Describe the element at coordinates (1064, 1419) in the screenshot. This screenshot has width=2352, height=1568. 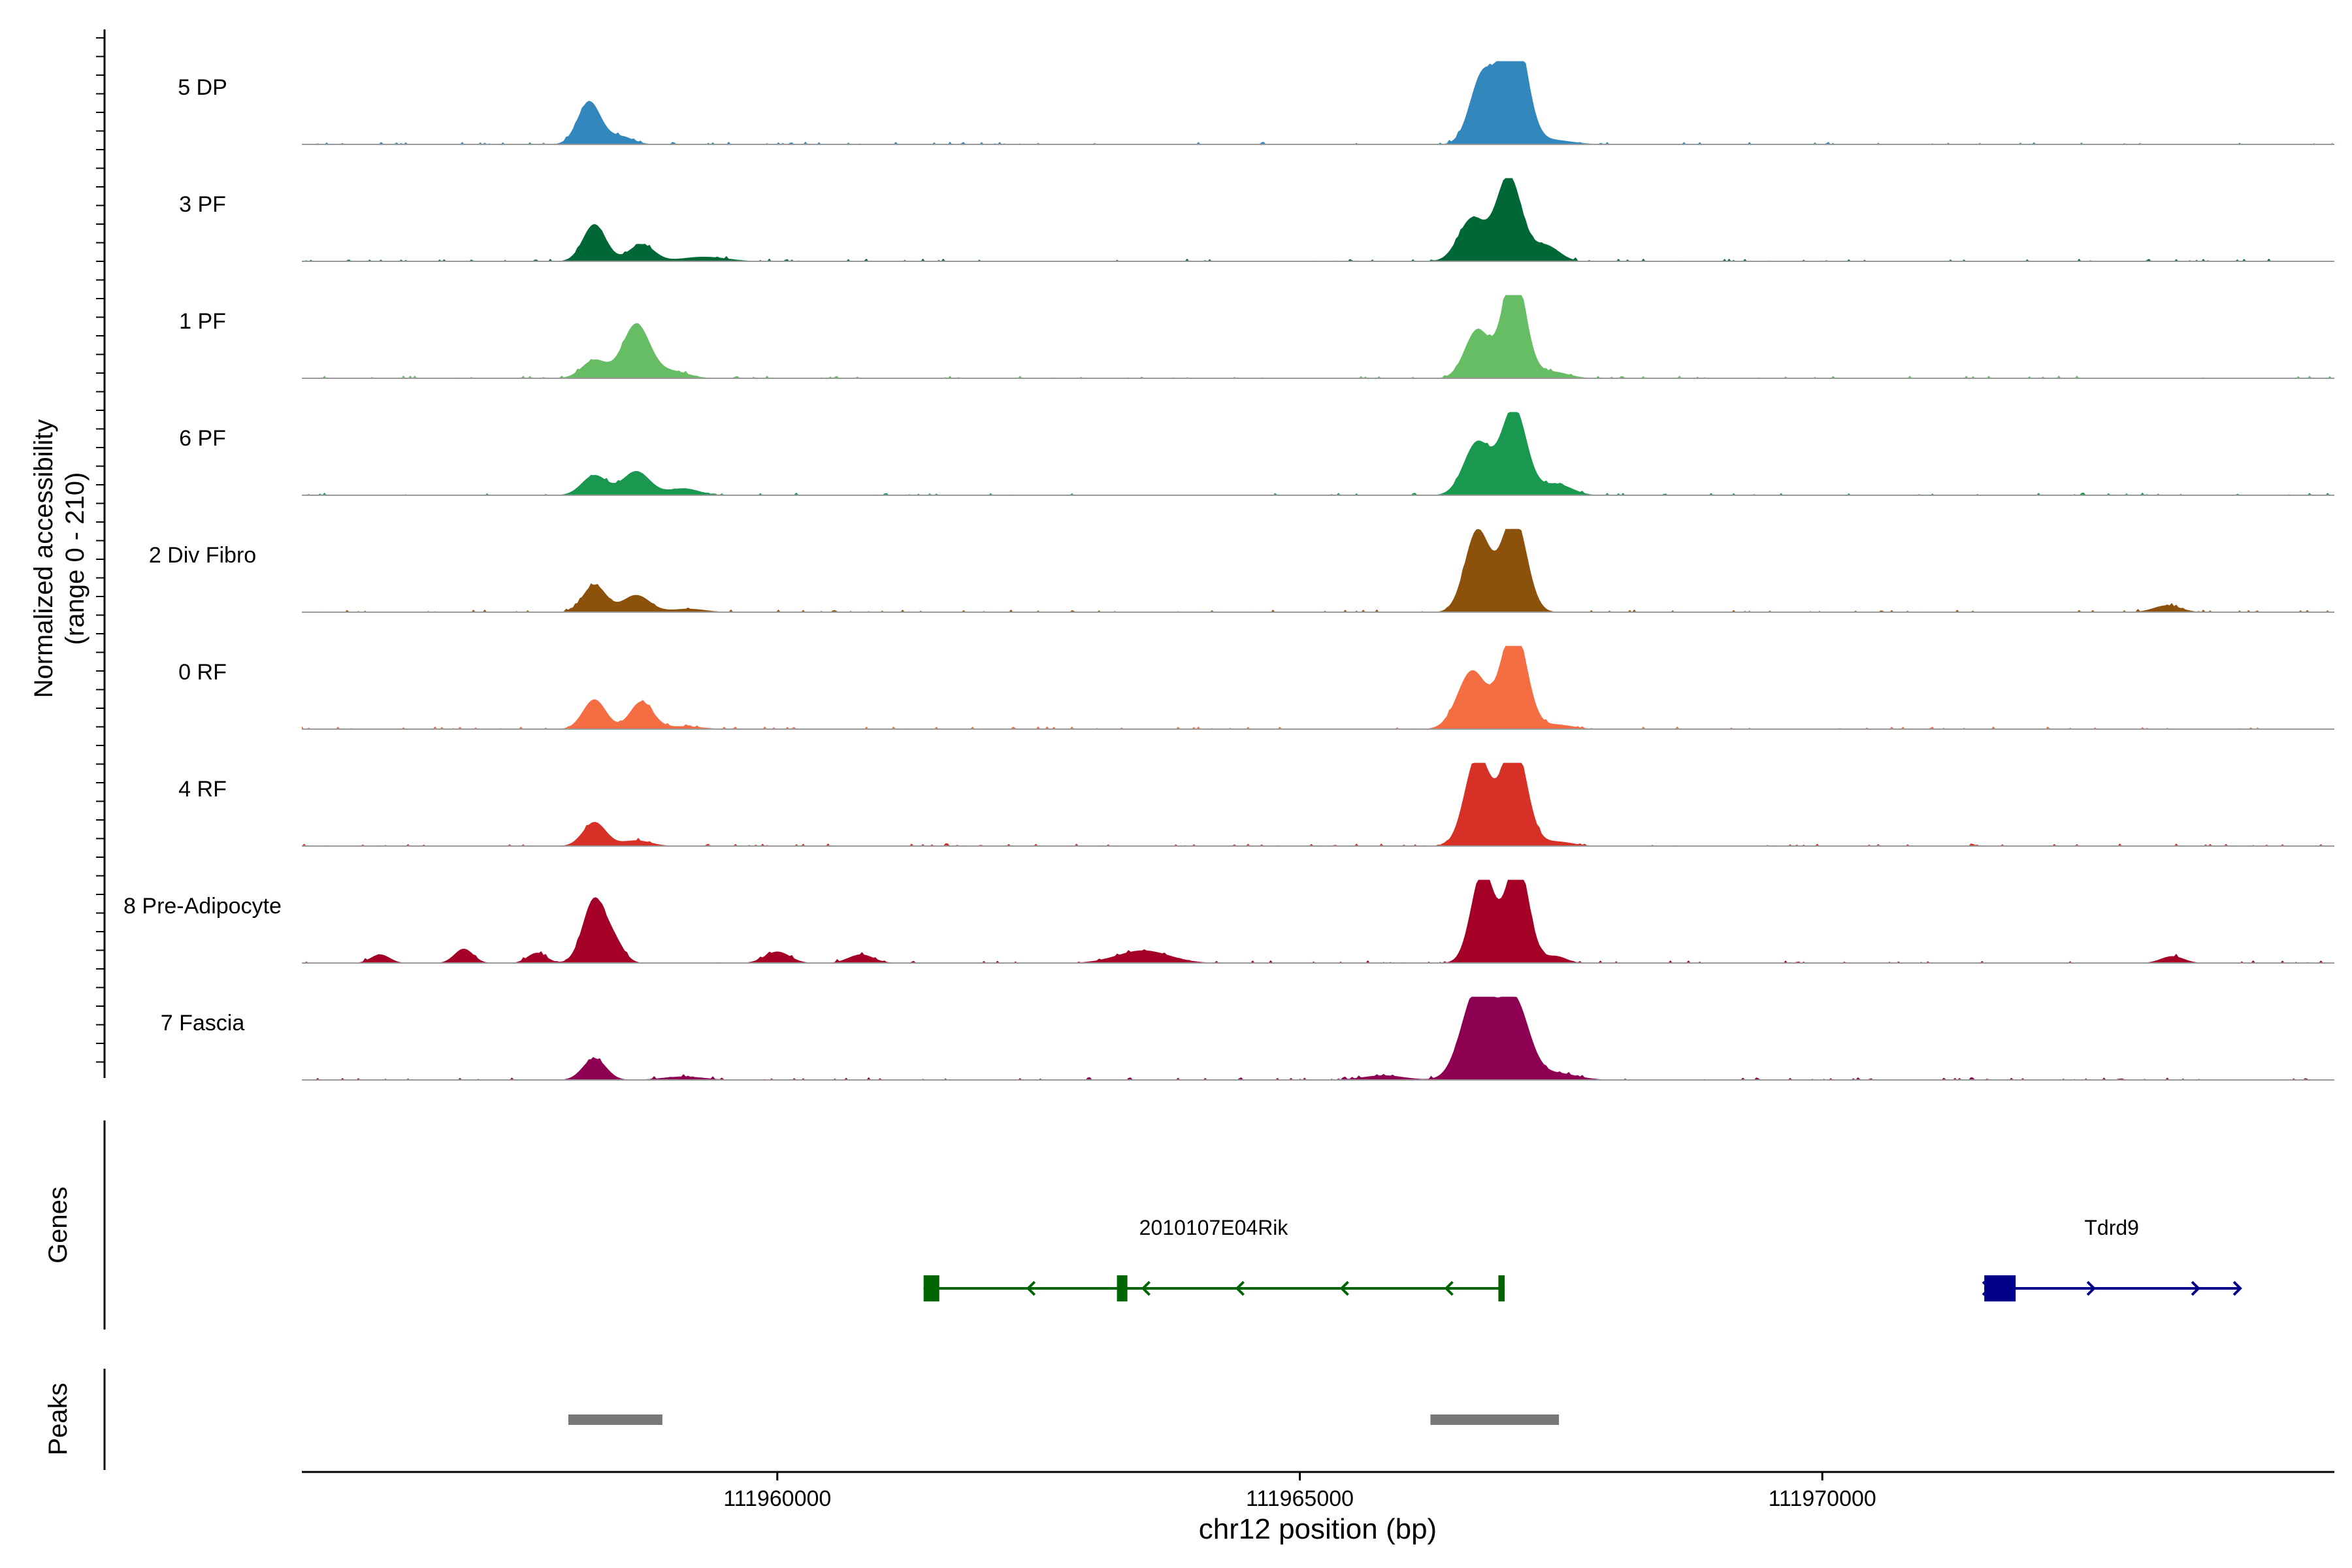
I see `peak-regions` at that location.